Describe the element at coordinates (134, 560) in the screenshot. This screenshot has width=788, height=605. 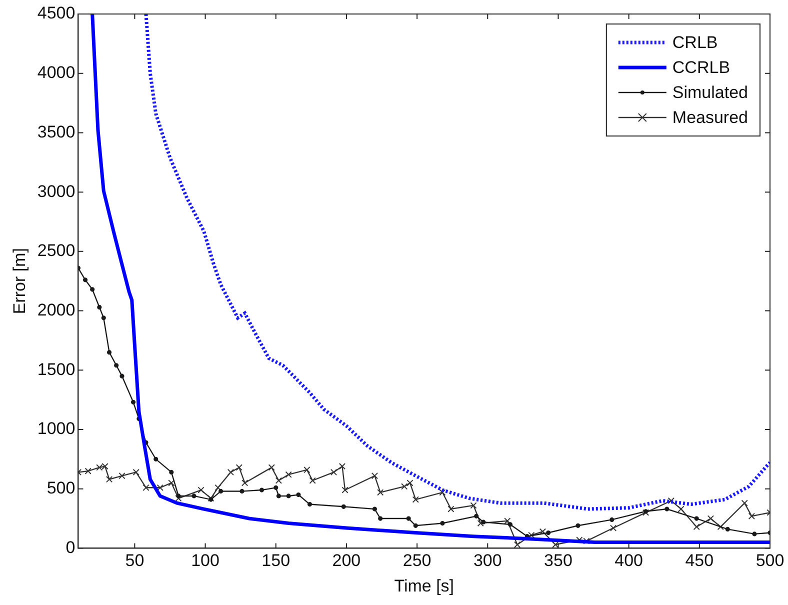
I see `x-tick-label: 50` at that location.